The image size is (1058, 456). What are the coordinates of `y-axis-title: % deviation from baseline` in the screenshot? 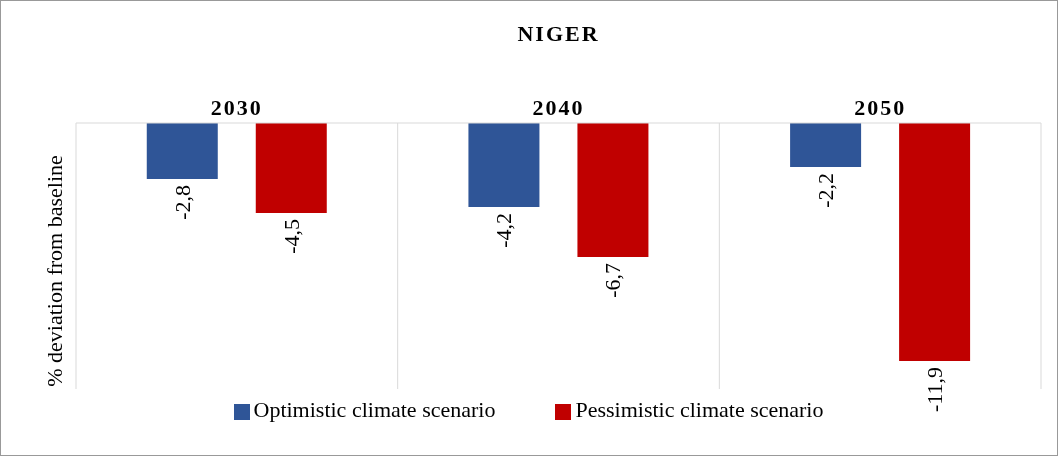 It's located at (55, 271).